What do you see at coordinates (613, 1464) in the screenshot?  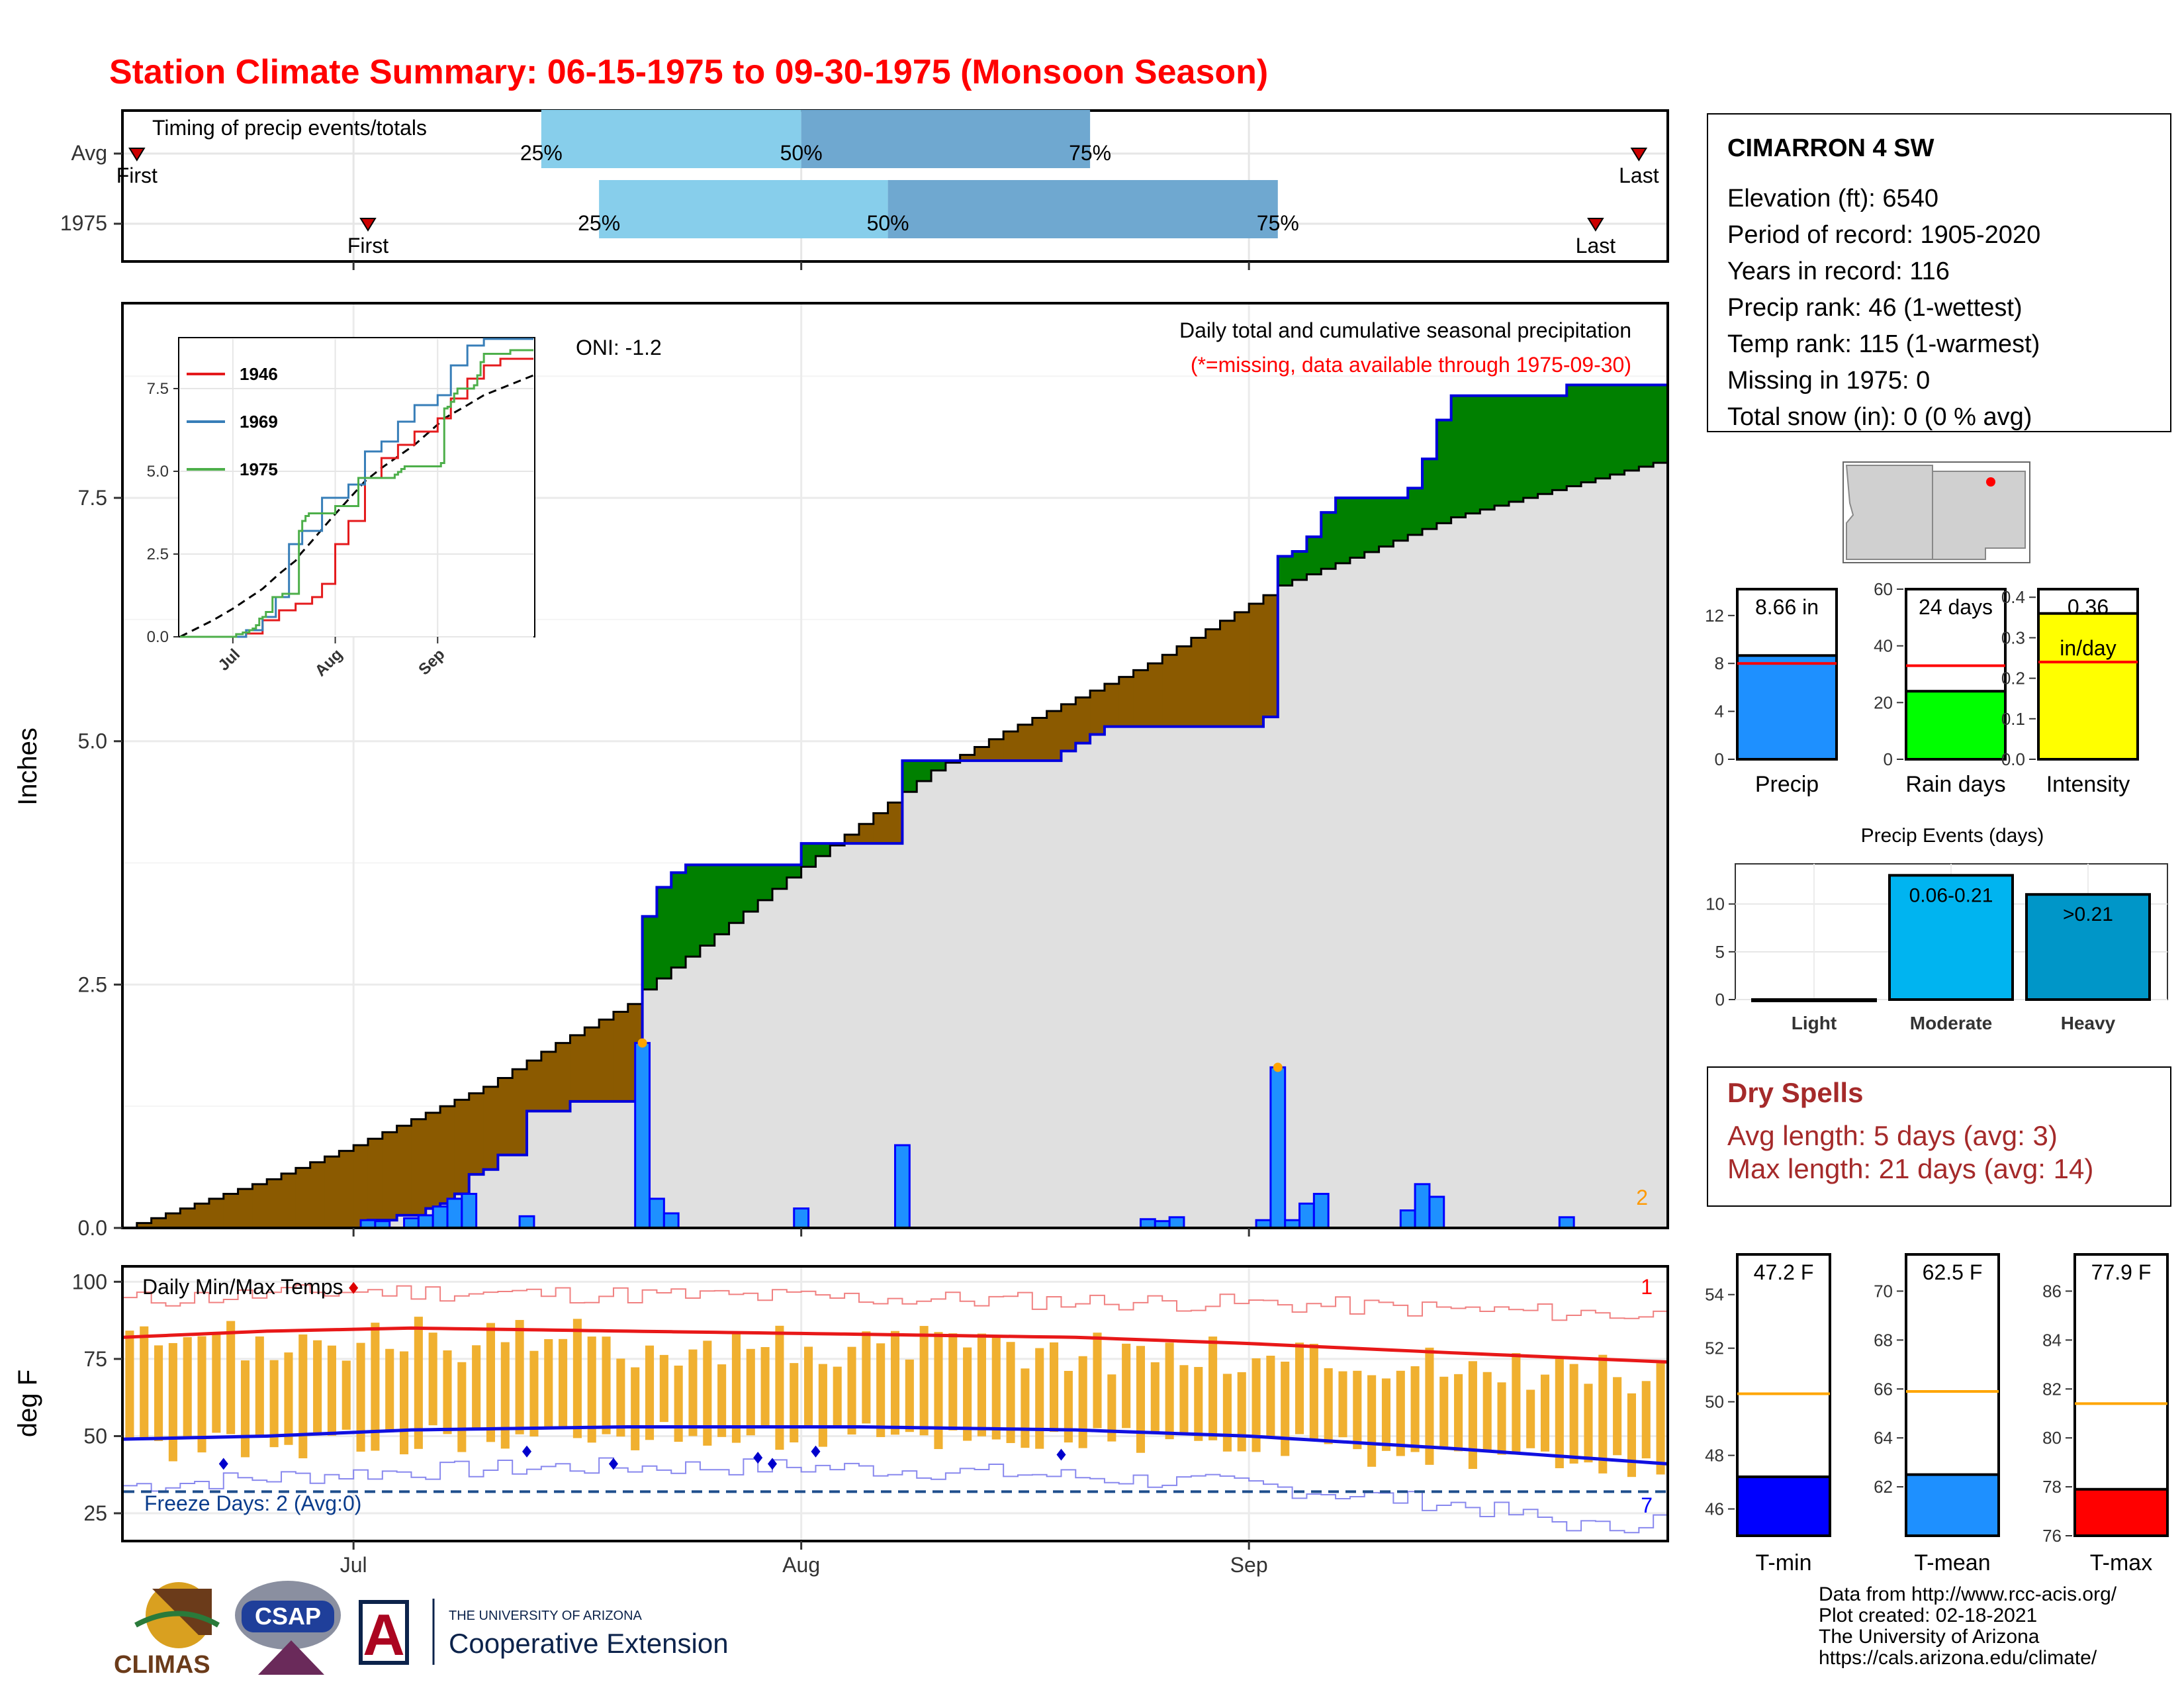 I see `record-low-marker` at bounding box center [613, 1464].